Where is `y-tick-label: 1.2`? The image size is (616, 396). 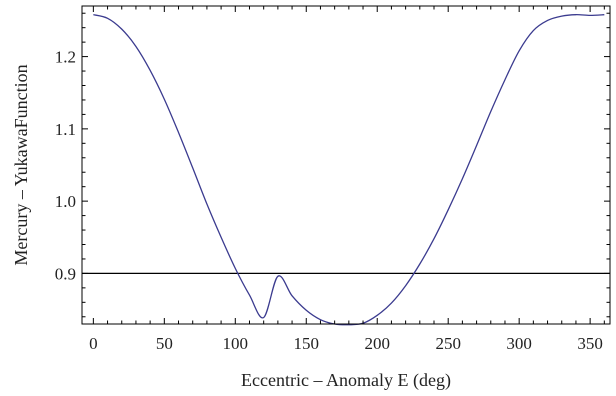
y-tick-label: 1.2 is located at coordinates (65, 57).